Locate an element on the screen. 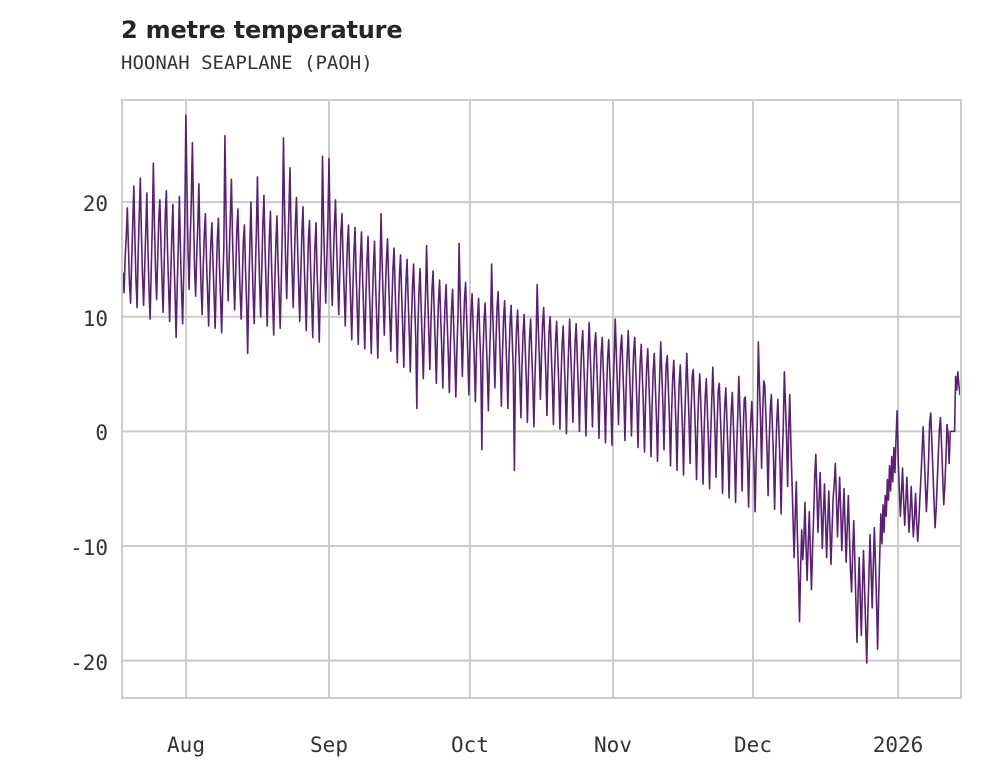 The height and width of the screenshot is (782, 981). x-tick-label: Sep is located at coordinates (329, 745).